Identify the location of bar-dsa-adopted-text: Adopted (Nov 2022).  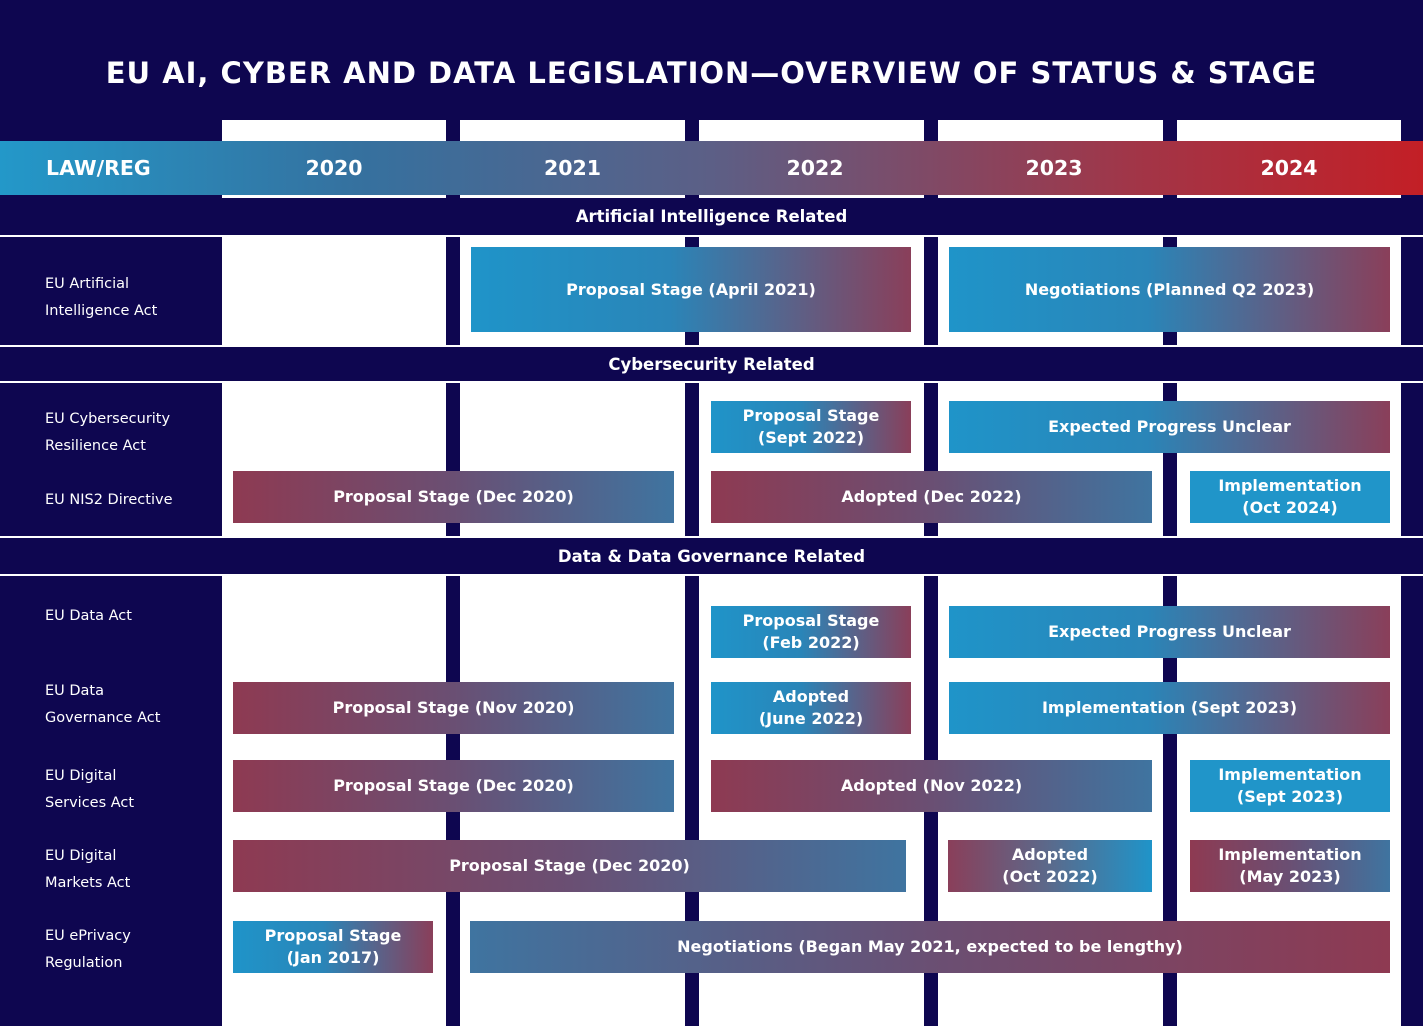
(931, 785).